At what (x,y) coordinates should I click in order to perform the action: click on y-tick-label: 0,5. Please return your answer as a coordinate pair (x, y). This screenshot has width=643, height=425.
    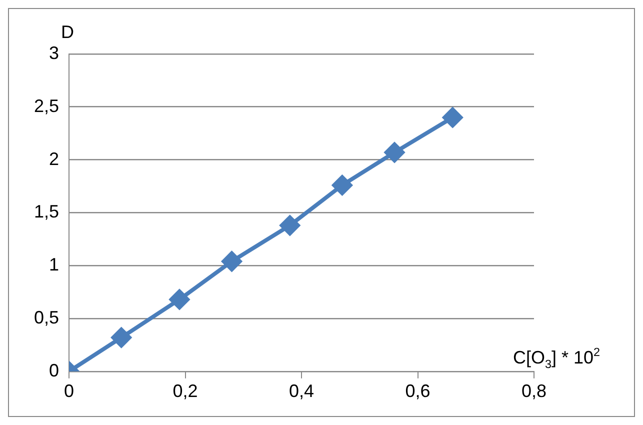
    Looking at the image, I should click on (47, 317).